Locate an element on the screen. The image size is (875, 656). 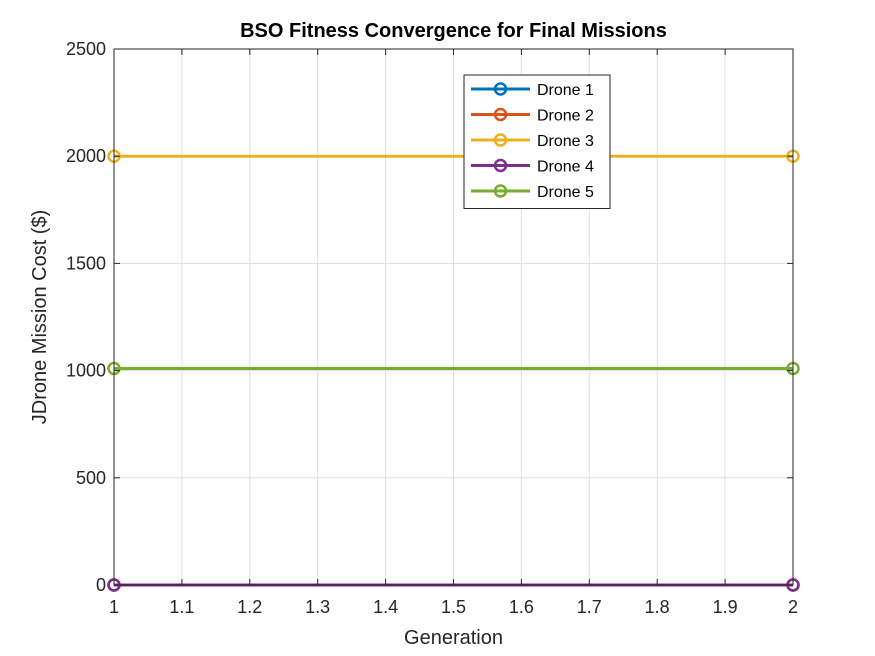
x-tick-label: 1.9 is located at coordinates (725, 607).